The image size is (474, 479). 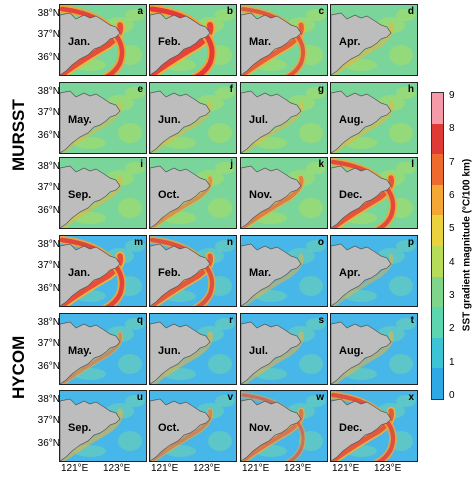 I want to click on colorbar-tick-label: 4, so click(x=452, y=262).